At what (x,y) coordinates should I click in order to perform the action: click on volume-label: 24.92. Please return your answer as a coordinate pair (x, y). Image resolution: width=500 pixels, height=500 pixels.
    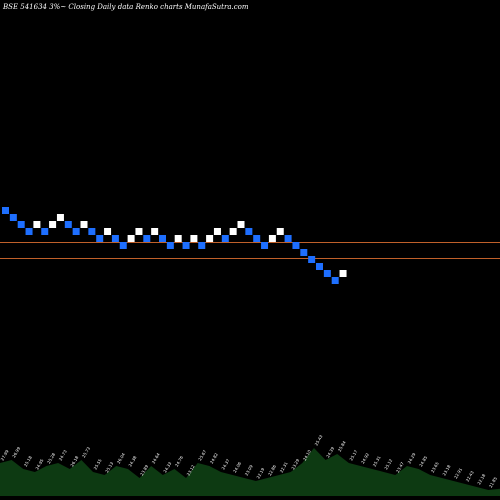
    Looking at the image, I should click on (365, 458).